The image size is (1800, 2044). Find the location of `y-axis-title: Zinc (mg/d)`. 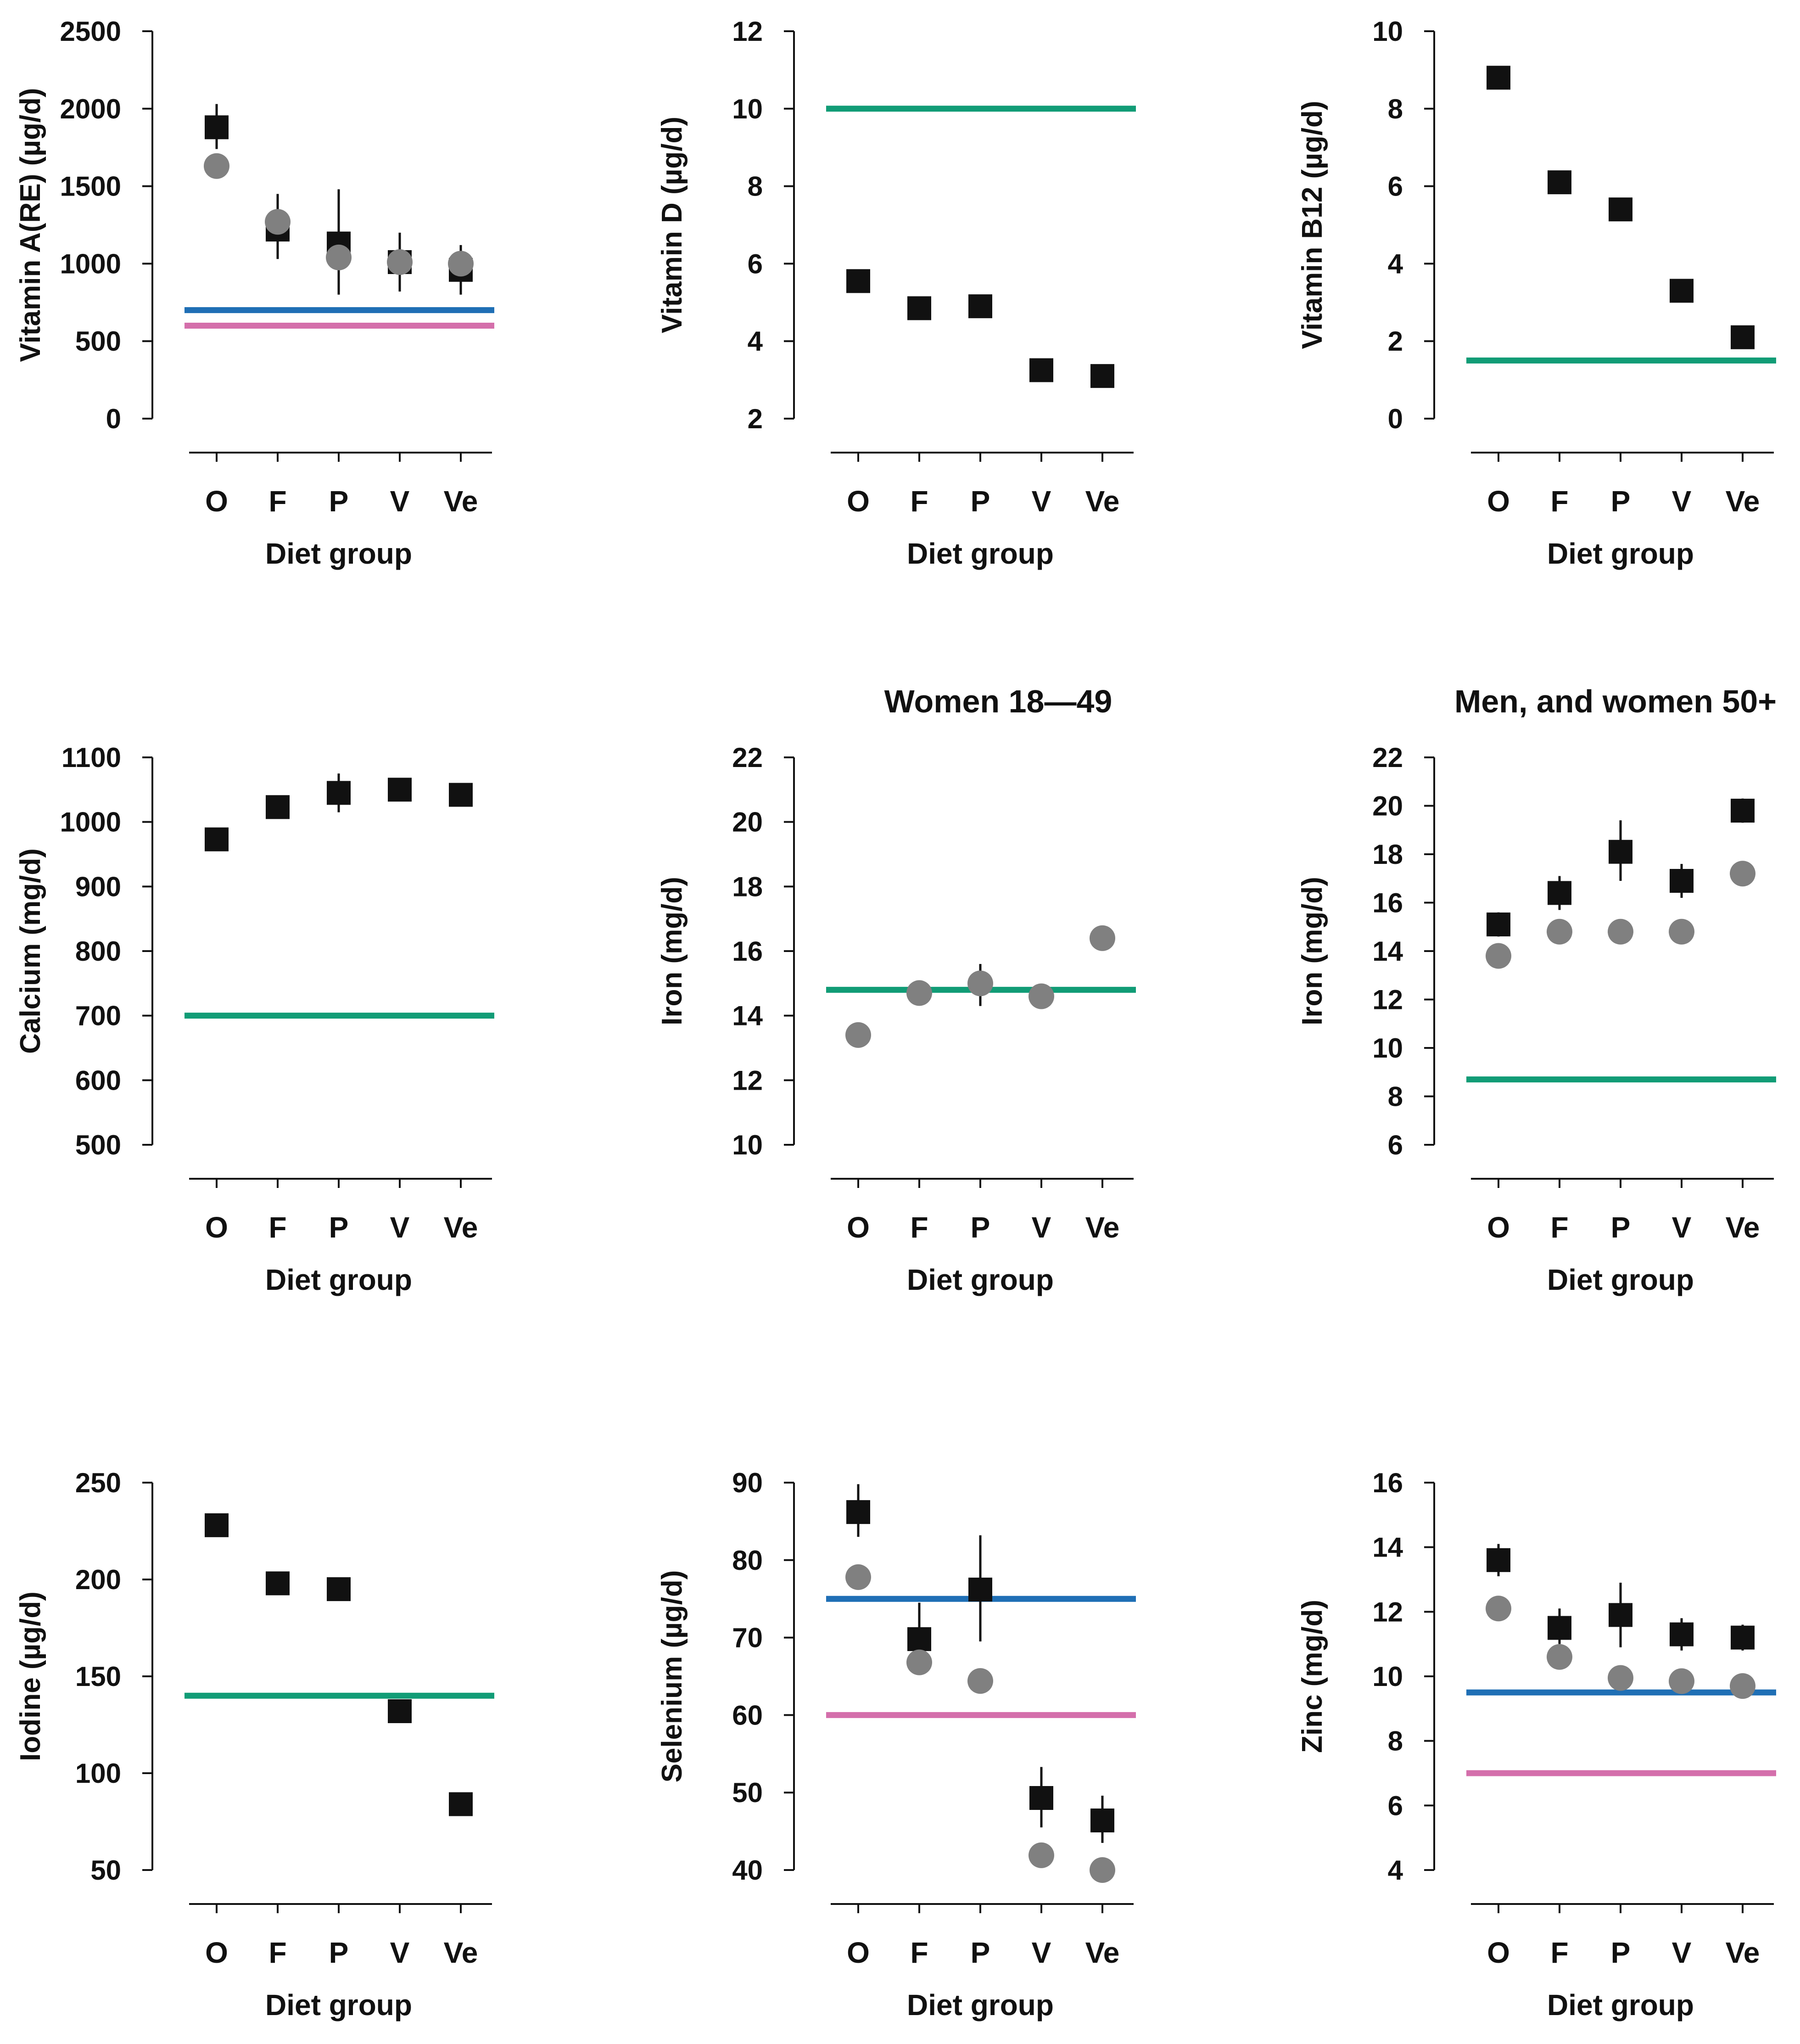

y-axis-title: Zinc (mg/d) is located at coordinates (1312, 1676).